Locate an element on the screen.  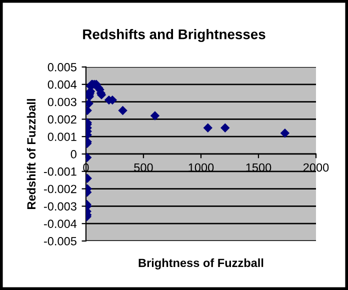
y-tick-label: 0.003 is located at coordinates (62, 102).